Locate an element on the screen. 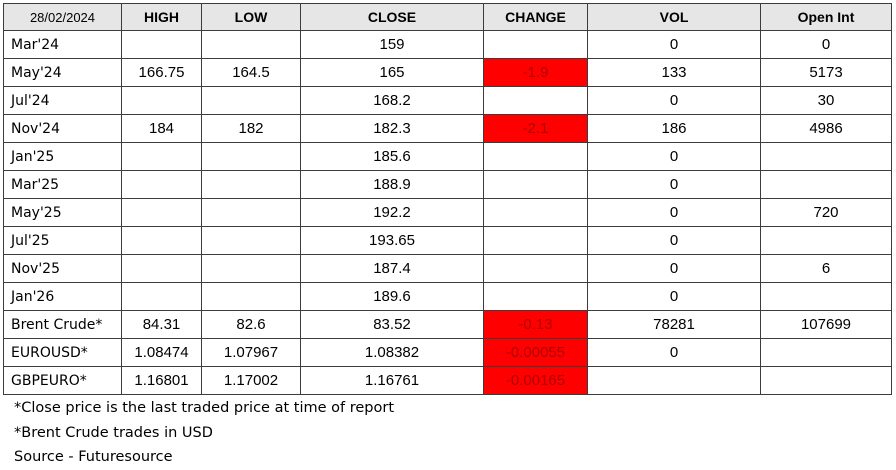  table-row: Jul'25 193.65 0 is located at coordinates (447, 240).